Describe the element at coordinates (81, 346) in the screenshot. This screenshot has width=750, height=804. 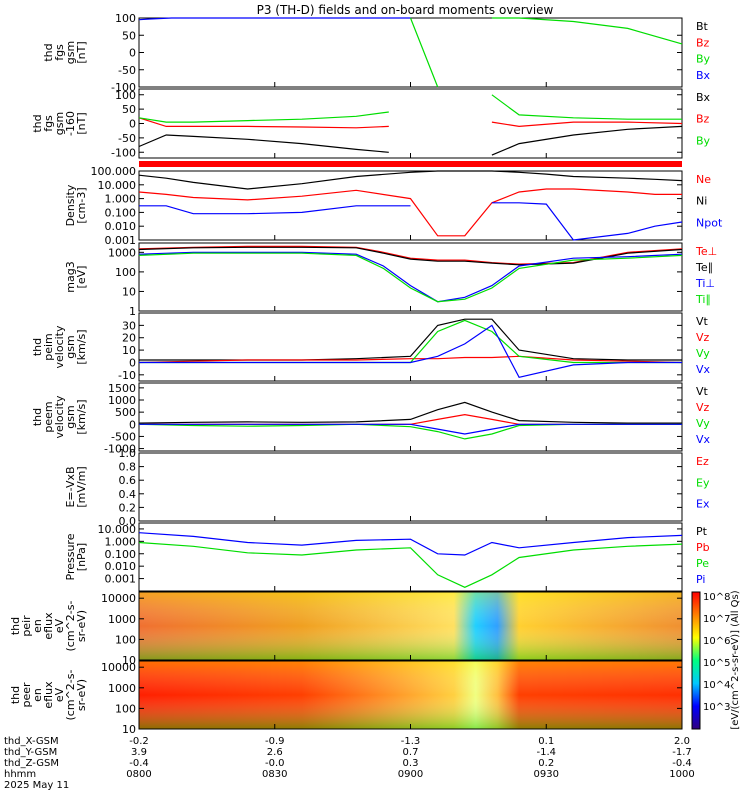
I see `y-axis-label: [km/s]` at that location.